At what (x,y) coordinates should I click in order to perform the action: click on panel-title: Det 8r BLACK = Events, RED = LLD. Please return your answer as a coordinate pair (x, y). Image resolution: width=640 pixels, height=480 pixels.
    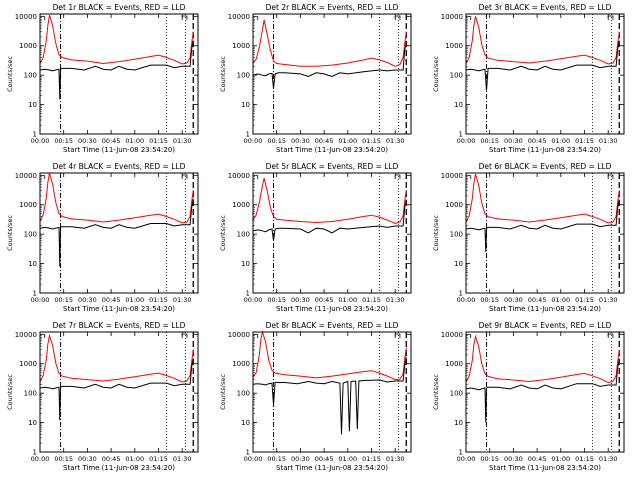
    Looking at the image, I should click on (332, 325).